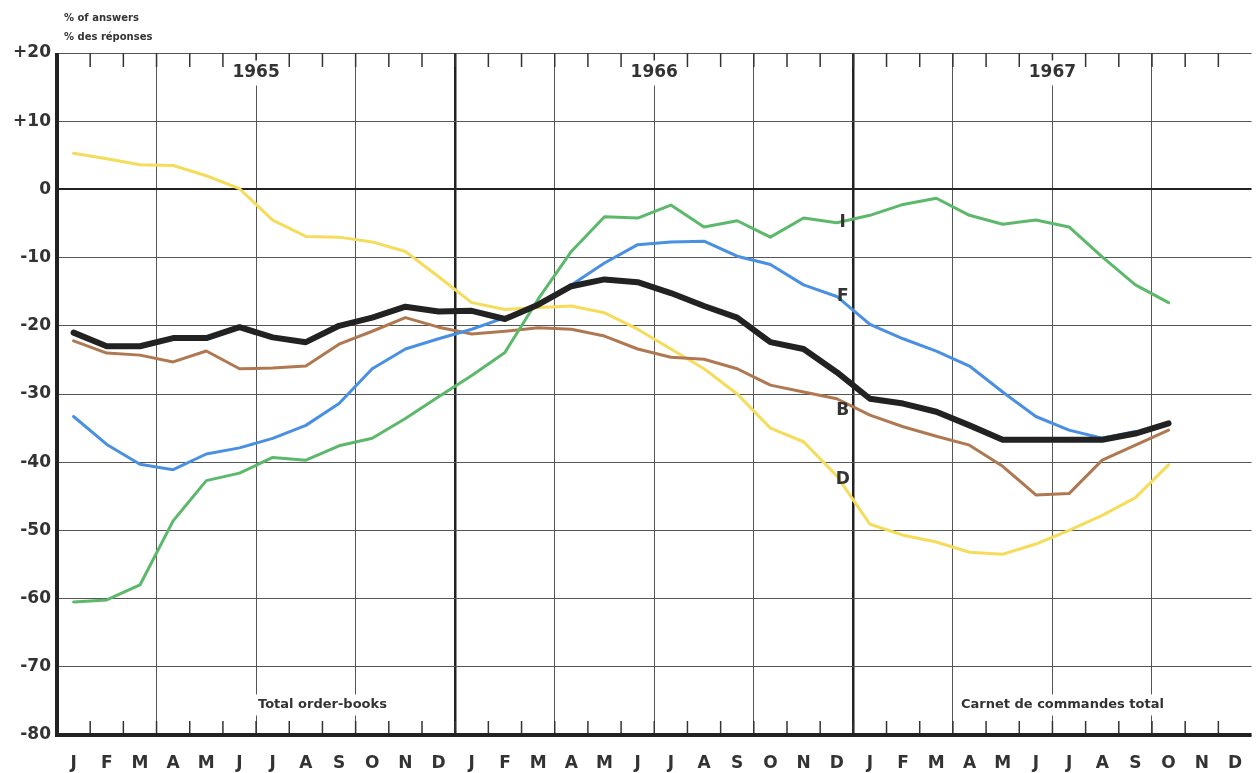 The height and width of the screenshot is (773, 1260). Describe the element at coordinates (36, 528) in the screenshot. I see `y-tick-label: -50` at that location.